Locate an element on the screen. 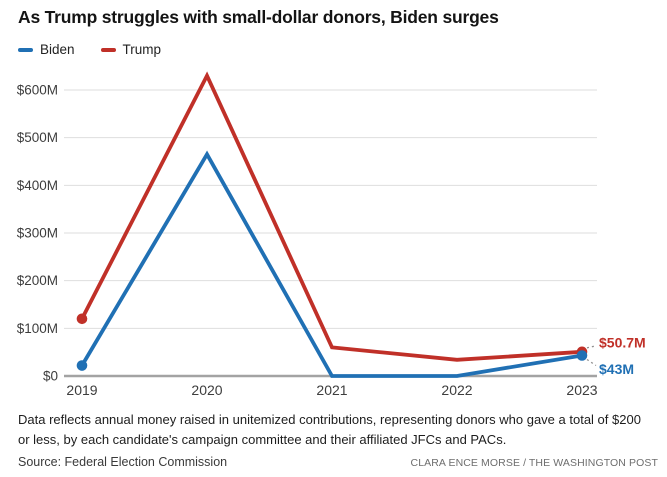 This screenshot has height=477, width=667. legend-item-biden: Biden is located at coordinates (46, 49).